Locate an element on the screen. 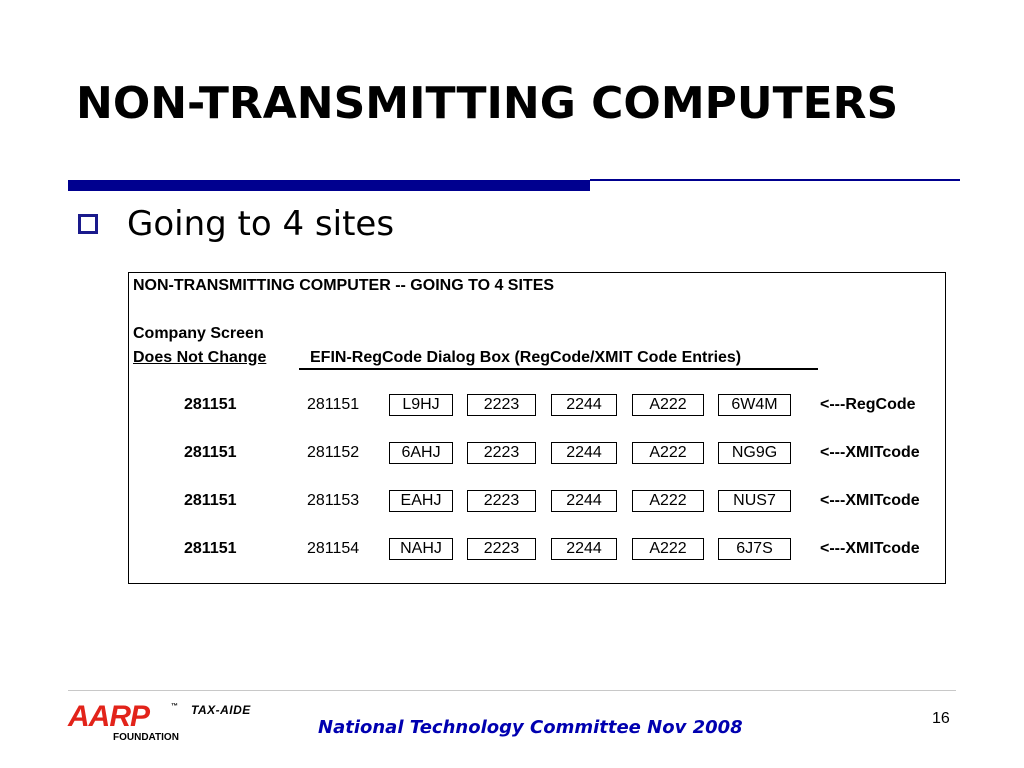 This screenshot has height=768, width=1024. square-bullet-icon is located at coordinates (88, 224).